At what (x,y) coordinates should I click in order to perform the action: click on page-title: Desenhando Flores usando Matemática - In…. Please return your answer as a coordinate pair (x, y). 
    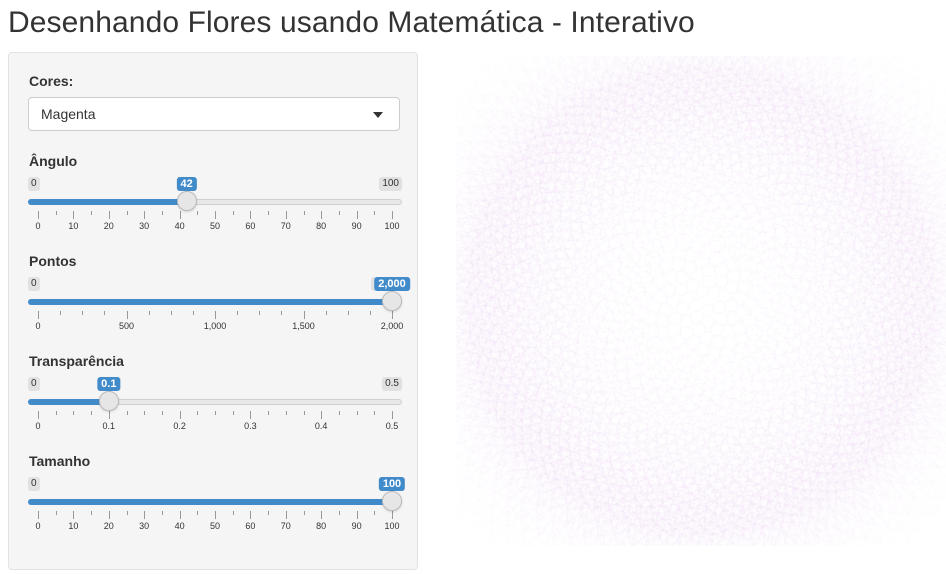
    Looking at the image, I should click on (351, 22).